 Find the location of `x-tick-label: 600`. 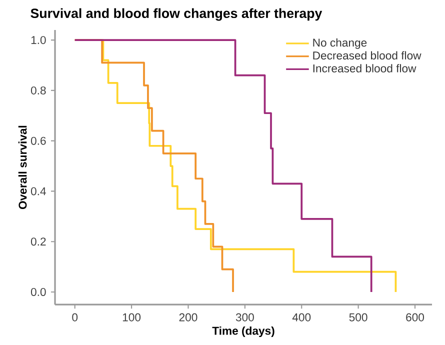

x-tick-label: 600 is located at coordinates (415, 317).